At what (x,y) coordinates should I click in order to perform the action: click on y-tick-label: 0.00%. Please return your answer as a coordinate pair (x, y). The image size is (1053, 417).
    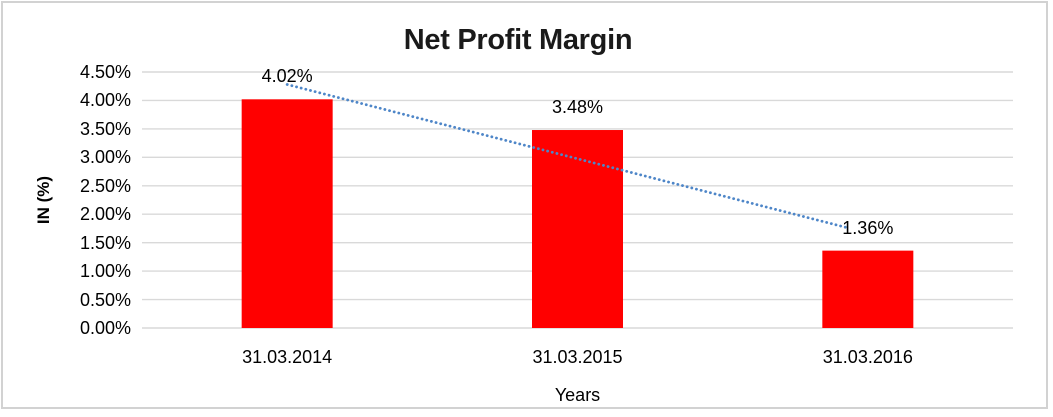
    Looking at the image, I should click on (105, 328).